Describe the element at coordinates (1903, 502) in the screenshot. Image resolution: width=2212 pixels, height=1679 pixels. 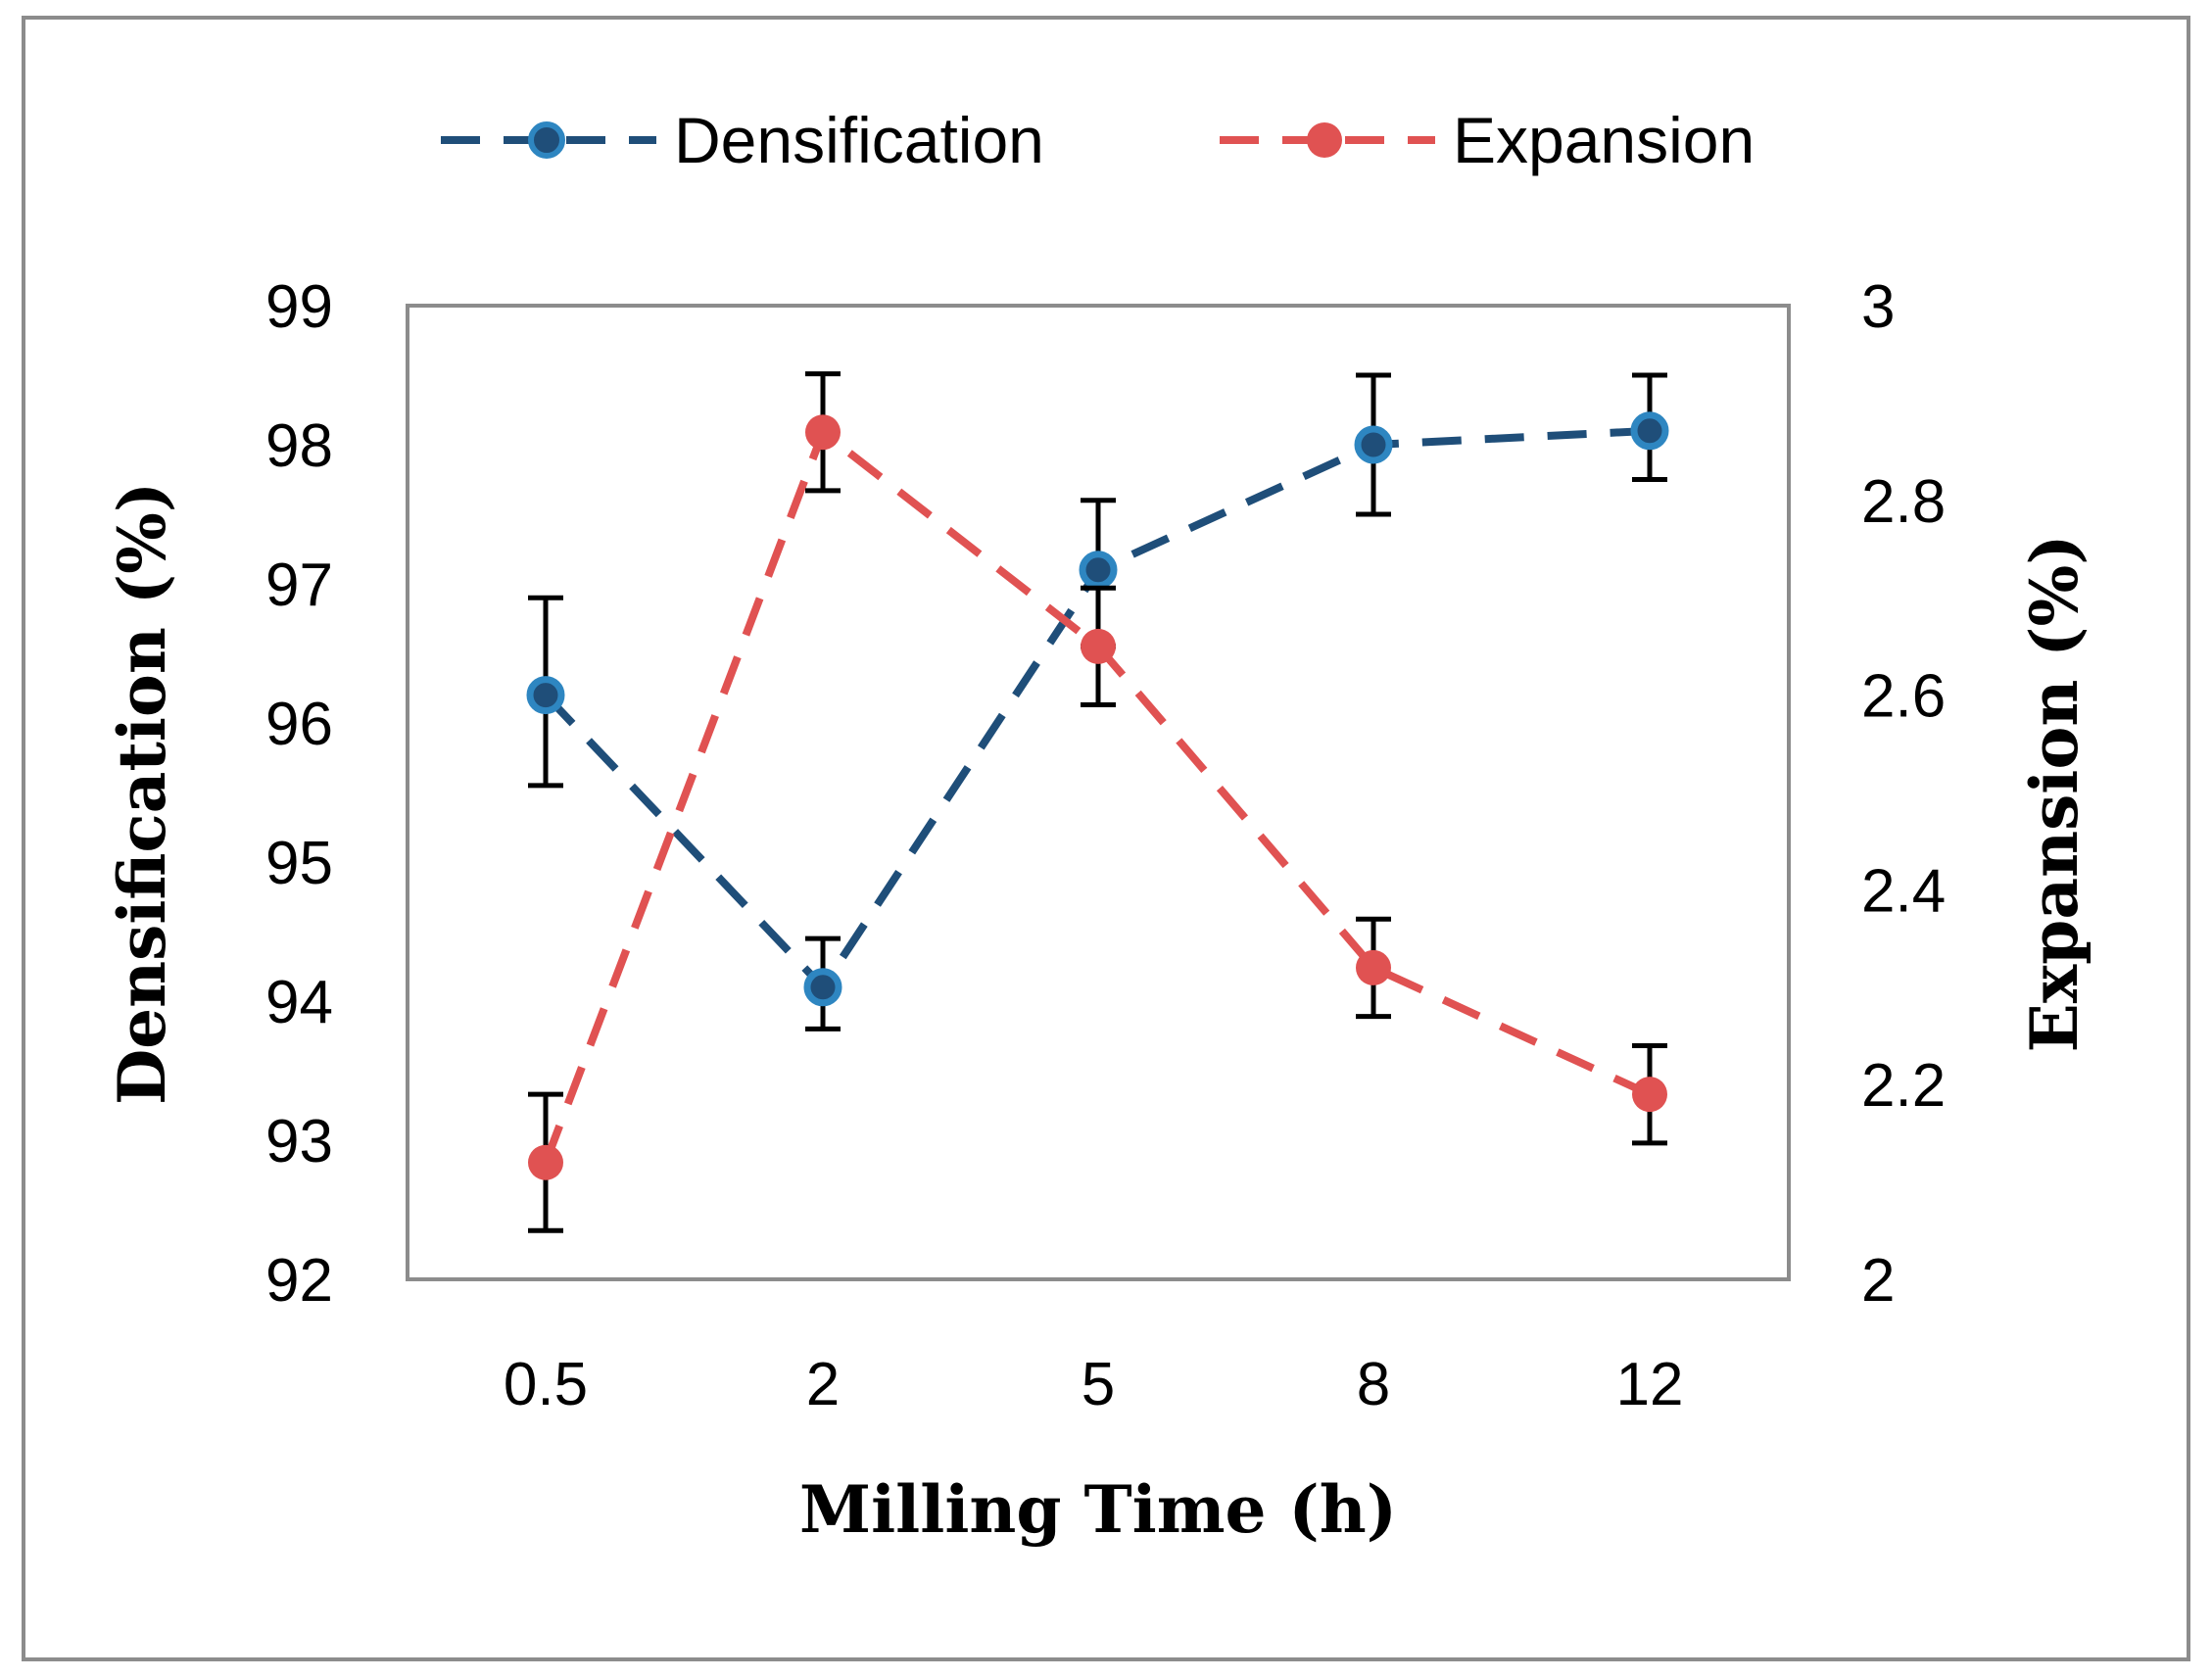
I see `y-right-tick-label: 2.8` at that location.